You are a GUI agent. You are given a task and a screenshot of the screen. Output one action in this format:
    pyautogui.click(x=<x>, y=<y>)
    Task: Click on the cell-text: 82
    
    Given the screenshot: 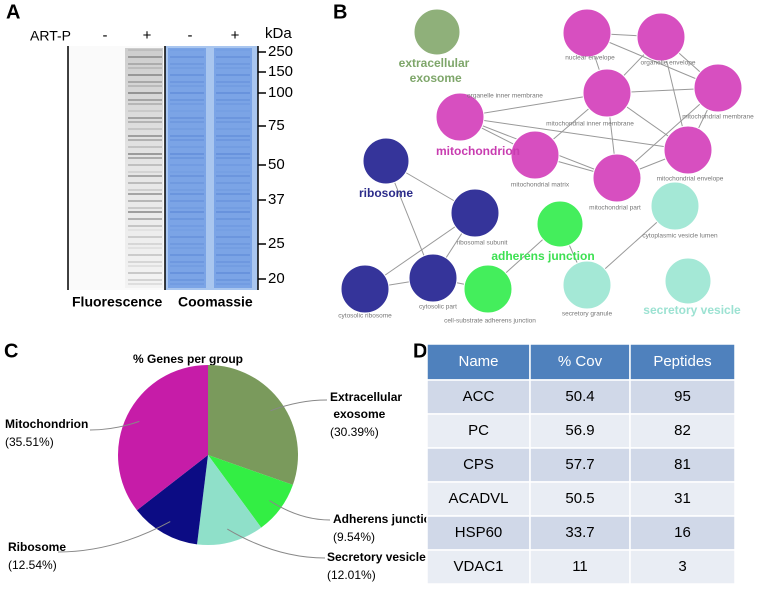 What is the action you would take?
    pyautogui.click(x=682, y=430)
    